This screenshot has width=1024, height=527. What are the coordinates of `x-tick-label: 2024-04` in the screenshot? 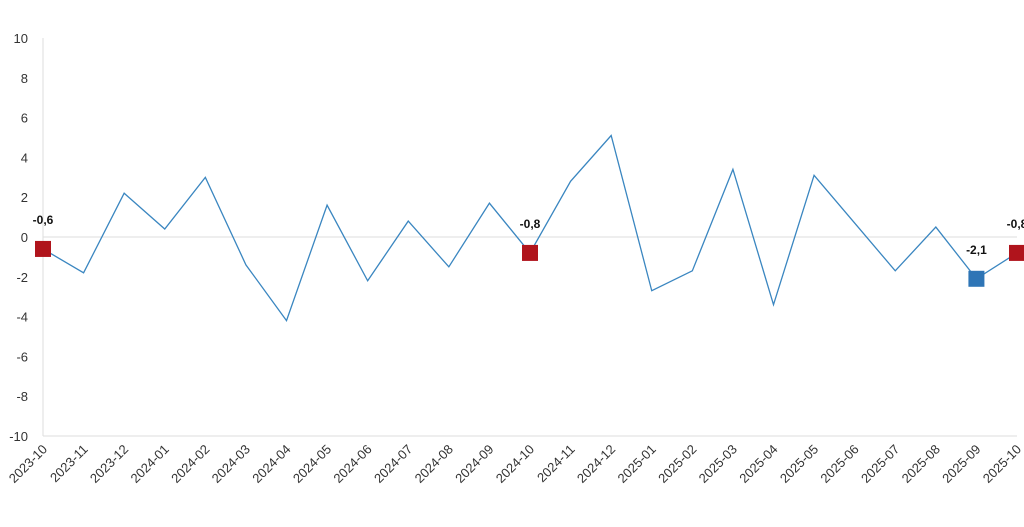 It's located at (271, 464).